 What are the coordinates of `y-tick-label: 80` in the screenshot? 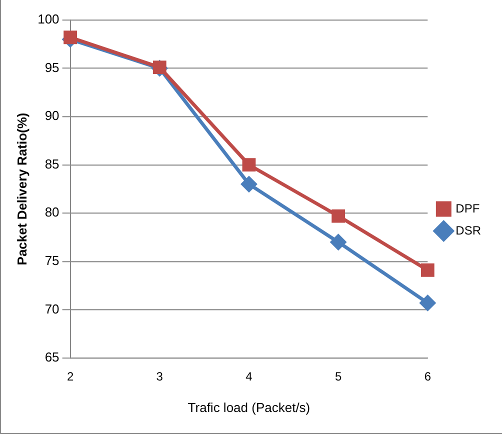 It's located at (52, 212).